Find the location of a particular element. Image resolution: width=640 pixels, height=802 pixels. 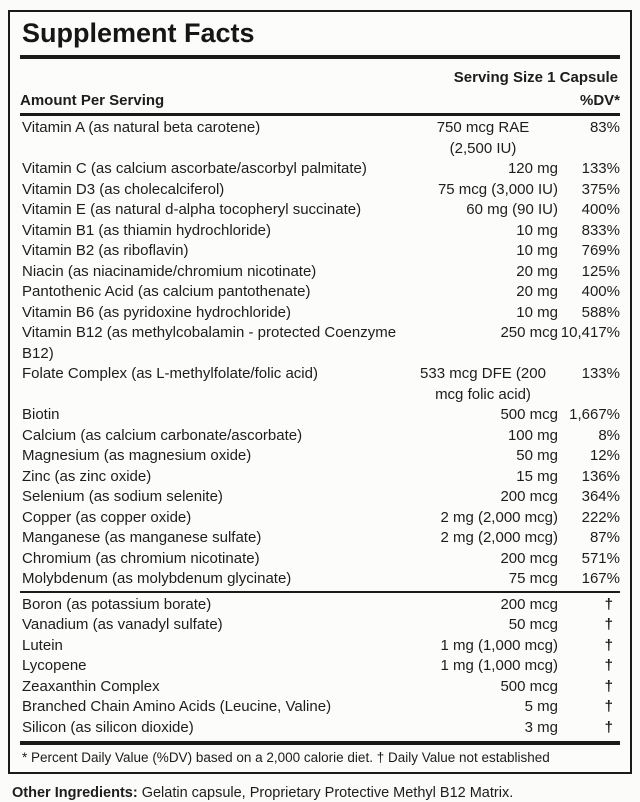

nutrient-dv: 769% is located at coordinates (600, 250).